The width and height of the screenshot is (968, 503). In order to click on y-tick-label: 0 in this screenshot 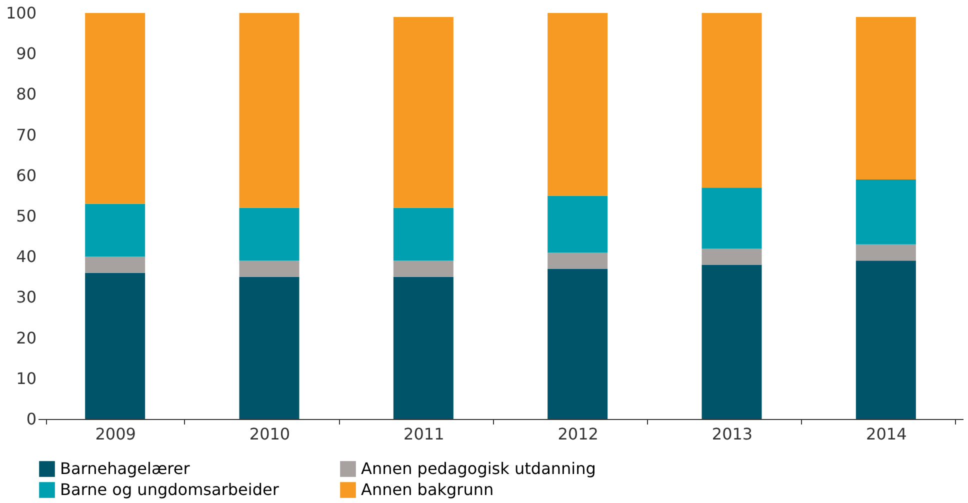, I will do `click(31, 419)`.